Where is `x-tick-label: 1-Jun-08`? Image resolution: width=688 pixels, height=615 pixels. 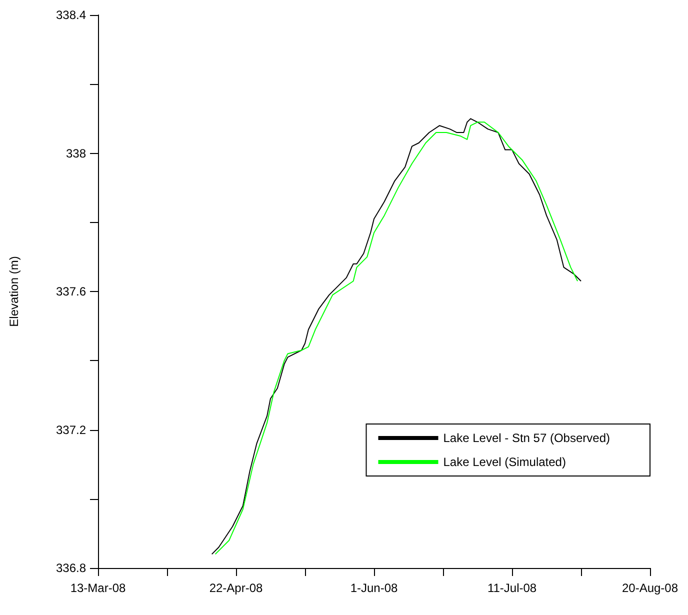
x-tick-label: 1-Jun-08 is located at coordinates (374, 588).